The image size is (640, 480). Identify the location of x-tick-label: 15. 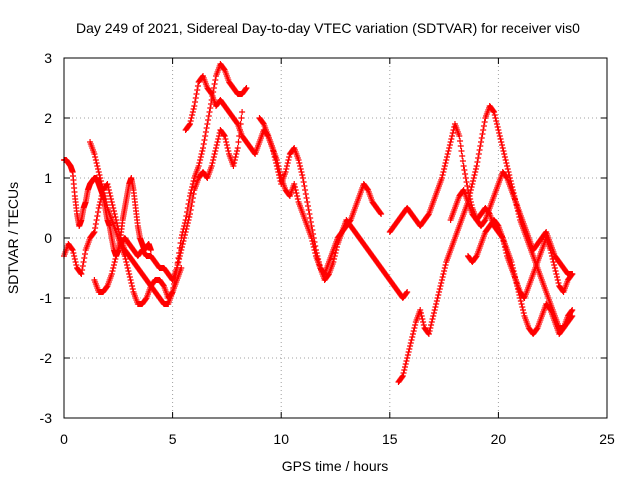
(390, 439).